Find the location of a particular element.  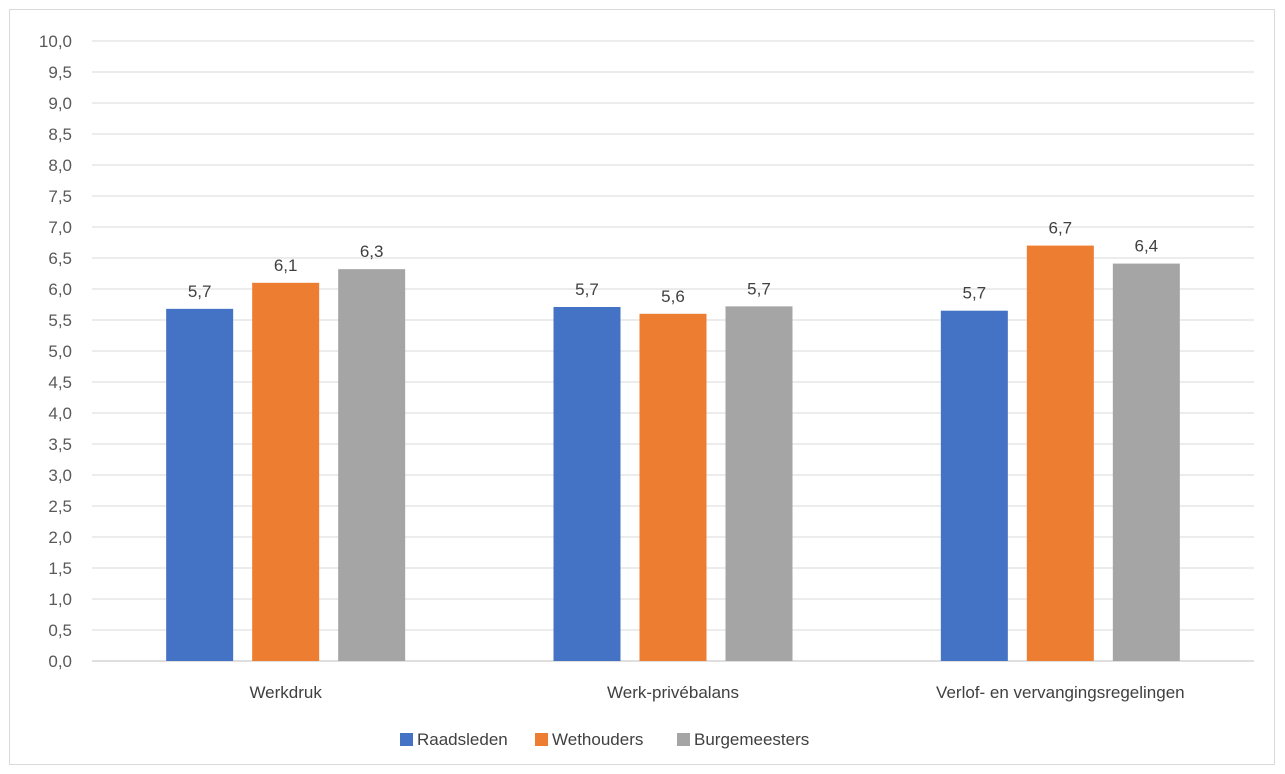

legend: Raadsleden Wethouders Burgemeesters is located at coordinates (604, 739).